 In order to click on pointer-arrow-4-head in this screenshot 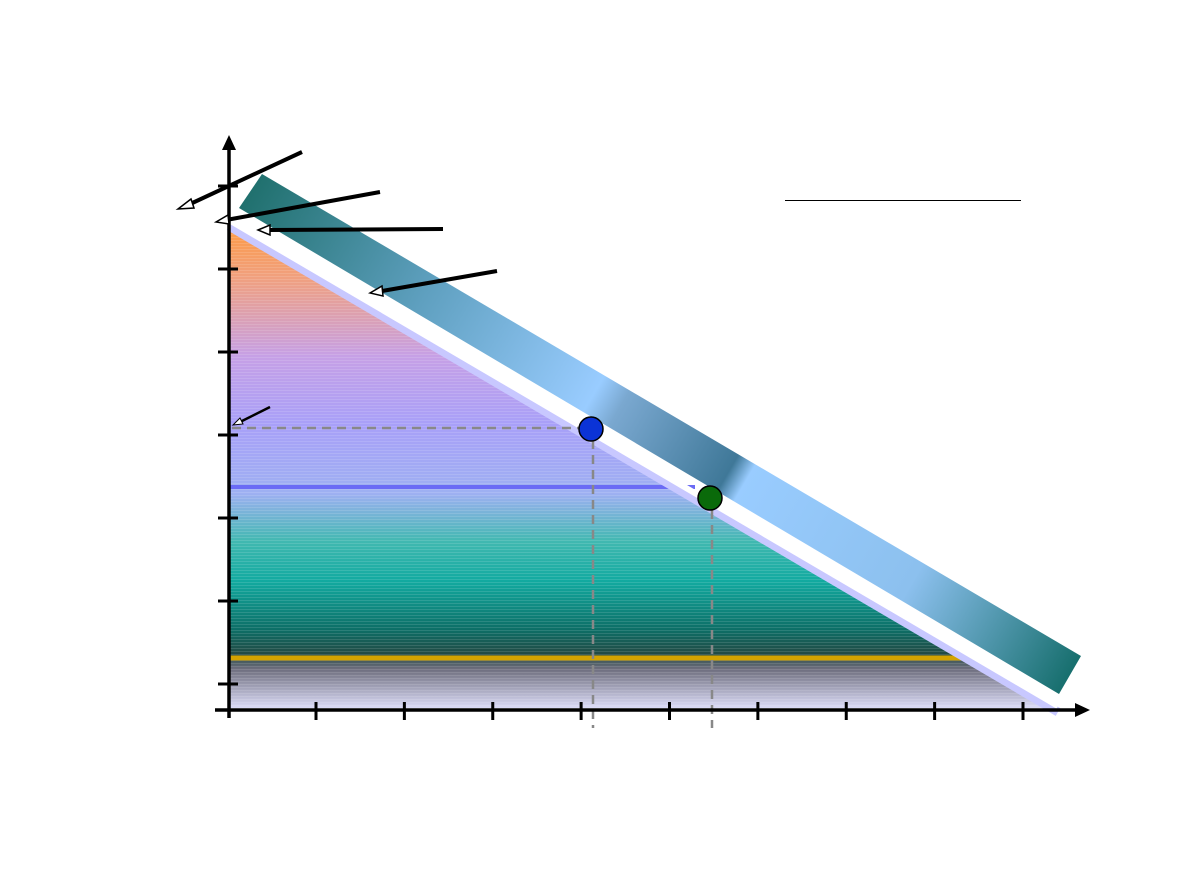, I will do `click(375, 290)`.